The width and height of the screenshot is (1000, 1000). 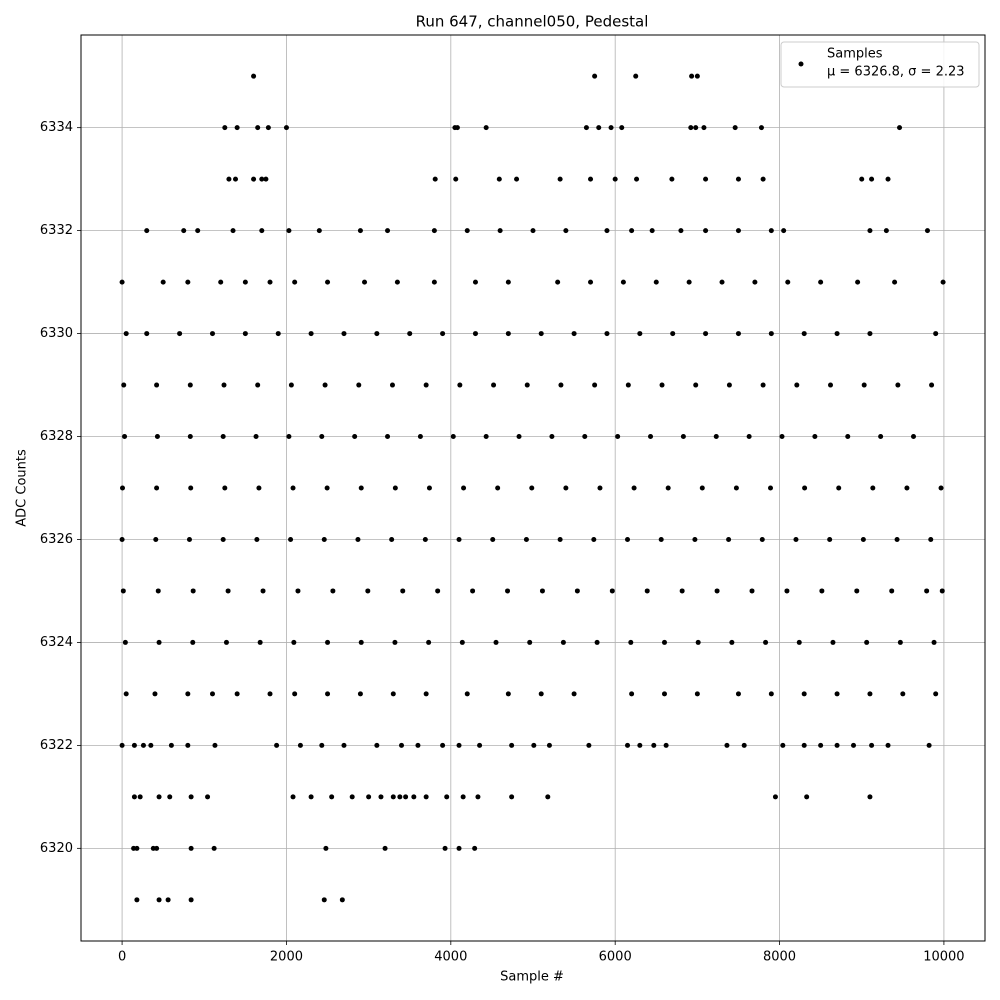 What do you see at coordinates (56, 127) in the screenshot?
I see `y-tick-label: 6334` at bounding box center [56, 127].